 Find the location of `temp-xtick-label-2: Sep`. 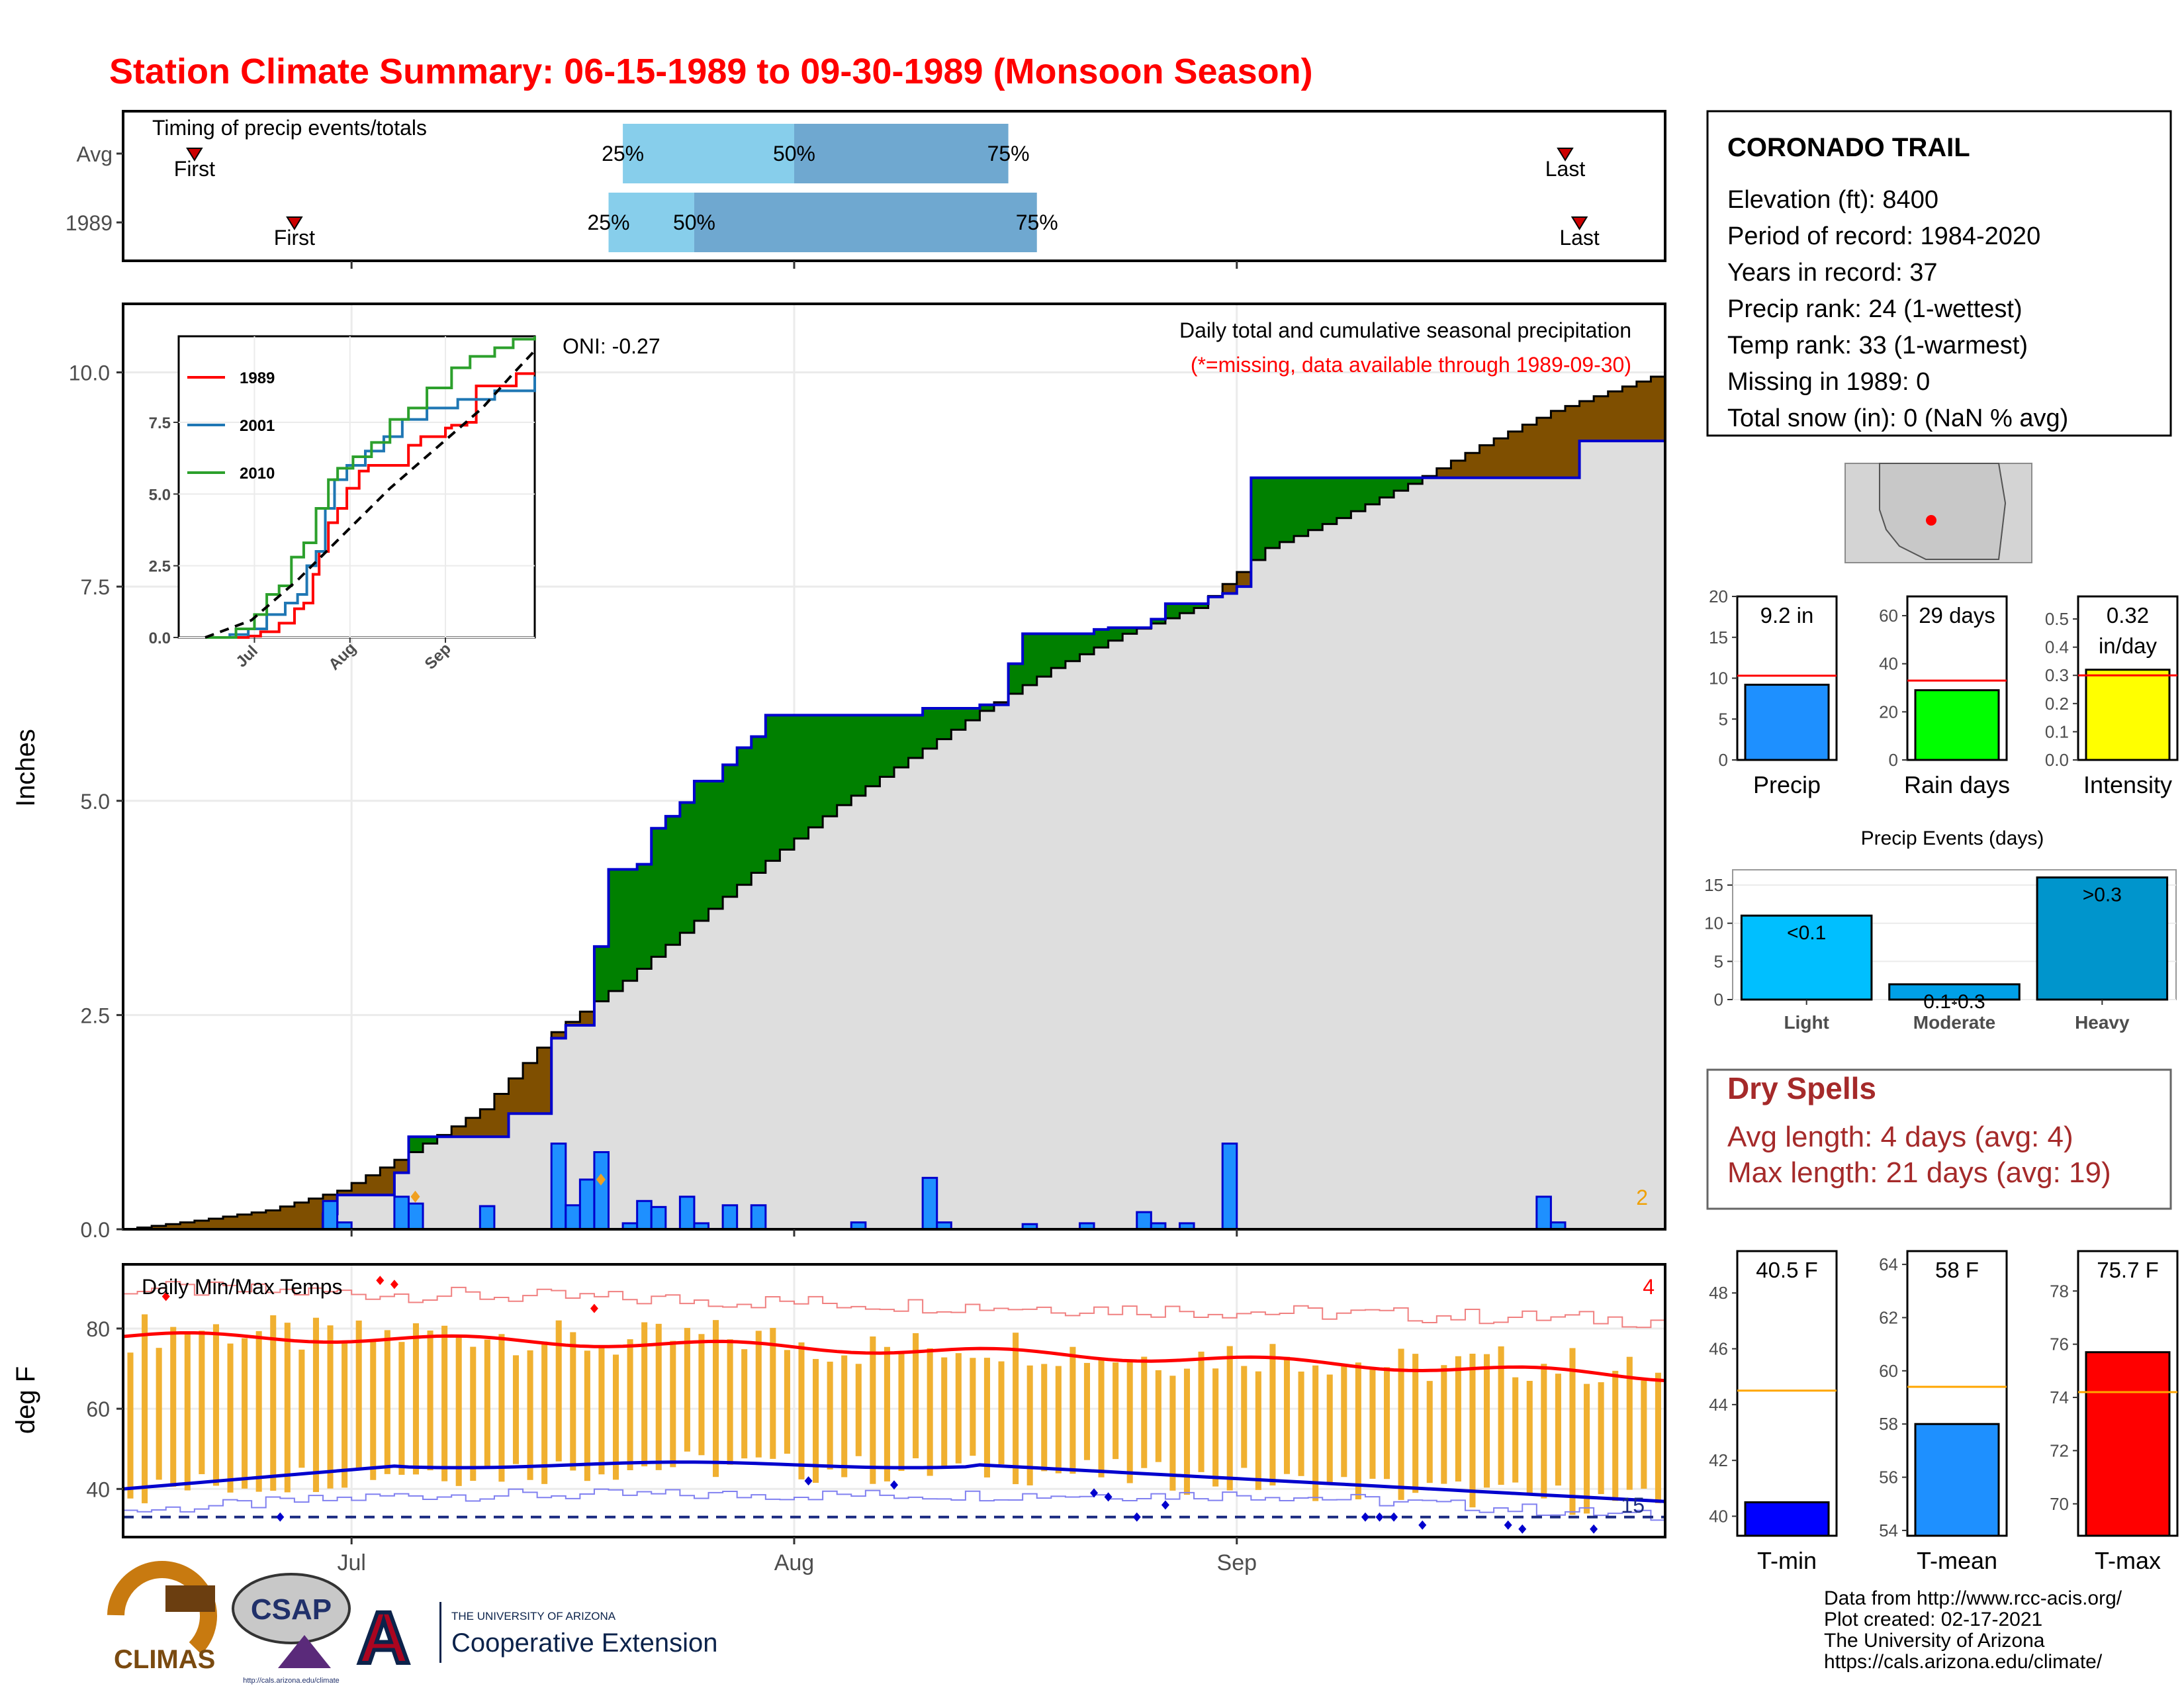

temp-xtick-label-2: Sep is located at coordinates (1237, 1562).